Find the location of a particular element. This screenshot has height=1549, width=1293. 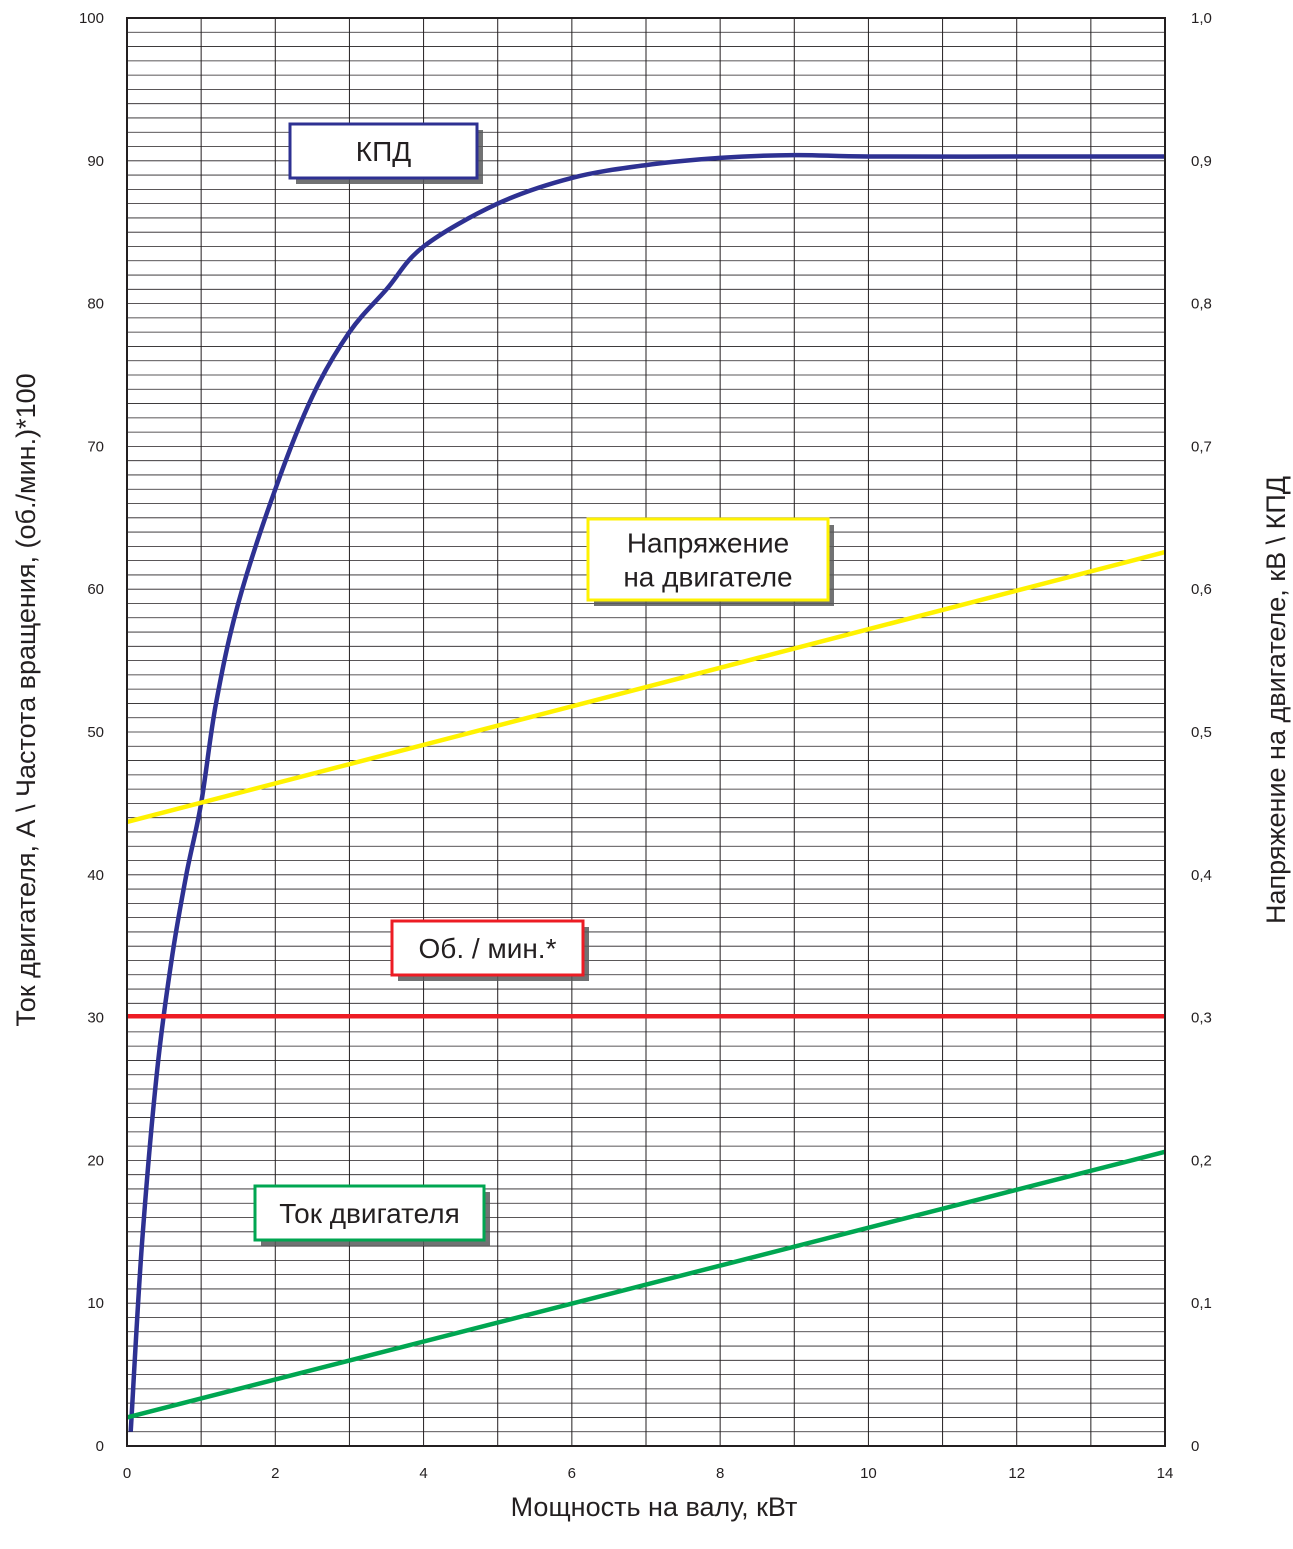

x-tick-label: 10 is located at coordinates (868, 1473).